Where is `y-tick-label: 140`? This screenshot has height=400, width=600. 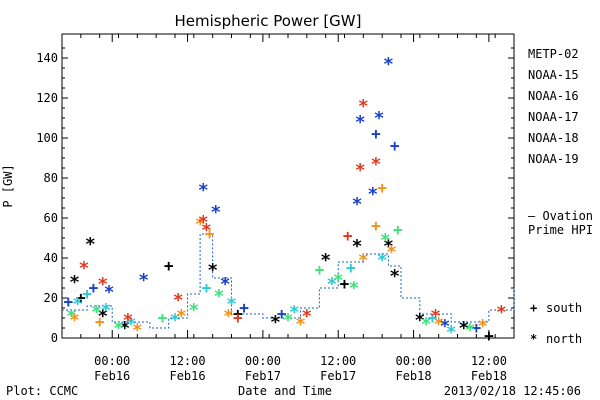
y-tick-label: 140 is located at coordinates (47, 58).